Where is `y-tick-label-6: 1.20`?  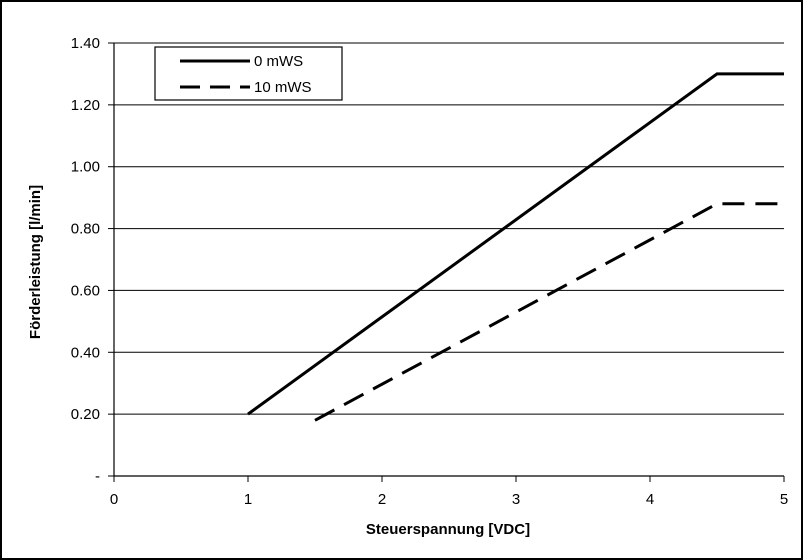
y-tick-label-6: 1.20 is located at coordinates (85, 105).